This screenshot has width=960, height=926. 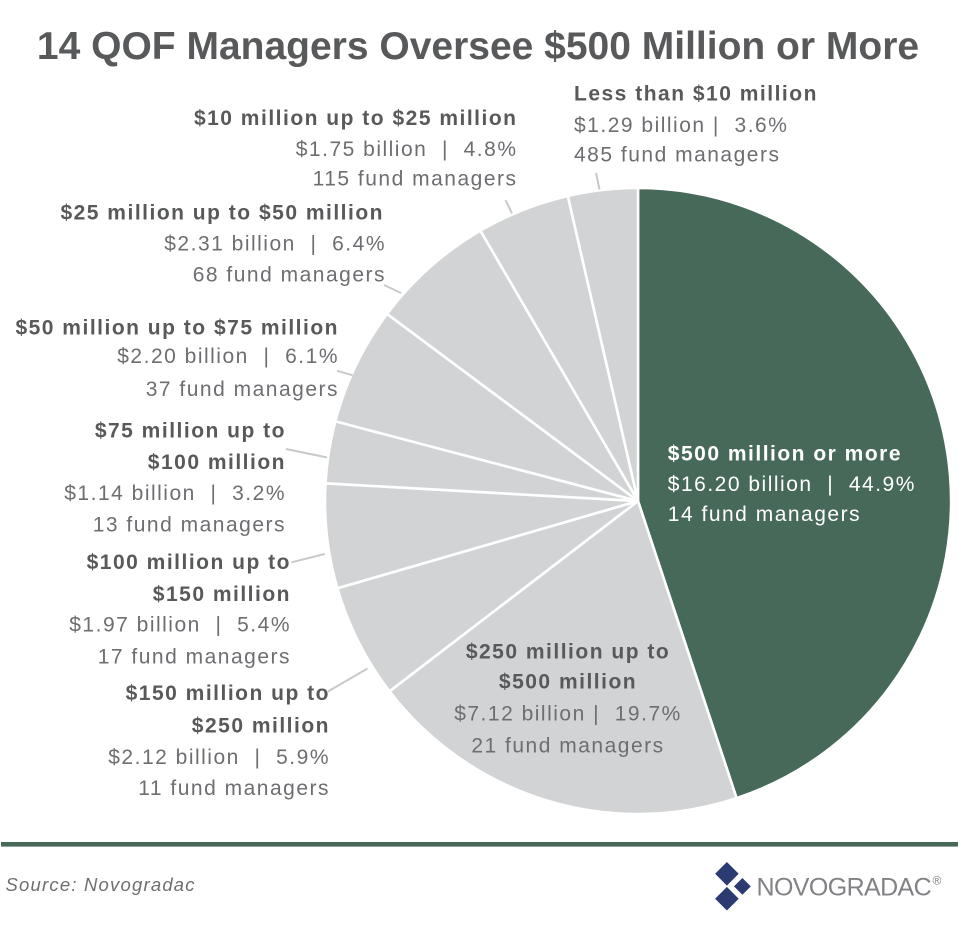 I want to click on svg-text: $1.29 billion | 3.6%, so click(x=681, y=125).